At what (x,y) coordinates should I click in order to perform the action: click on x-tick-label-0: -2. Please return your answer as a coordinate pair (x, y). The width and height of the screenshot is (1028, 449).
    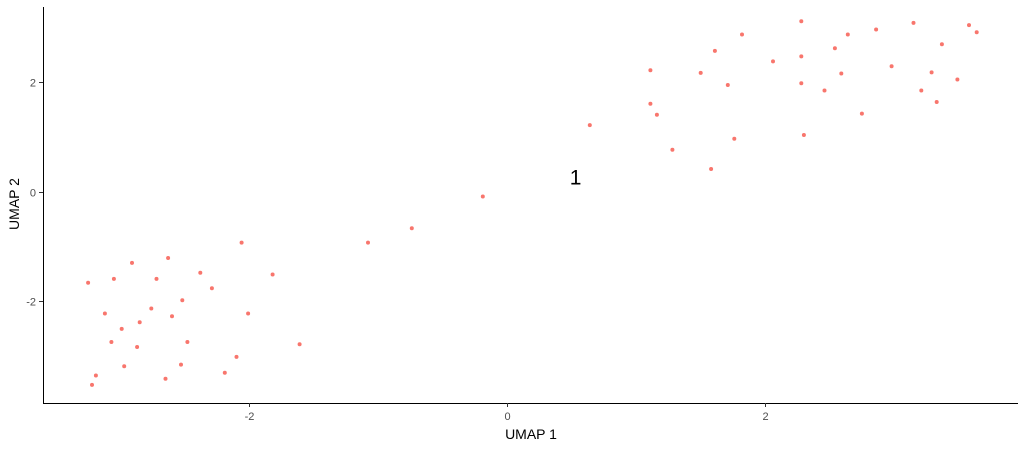
    Looking at the image, I should click on (250, 417).